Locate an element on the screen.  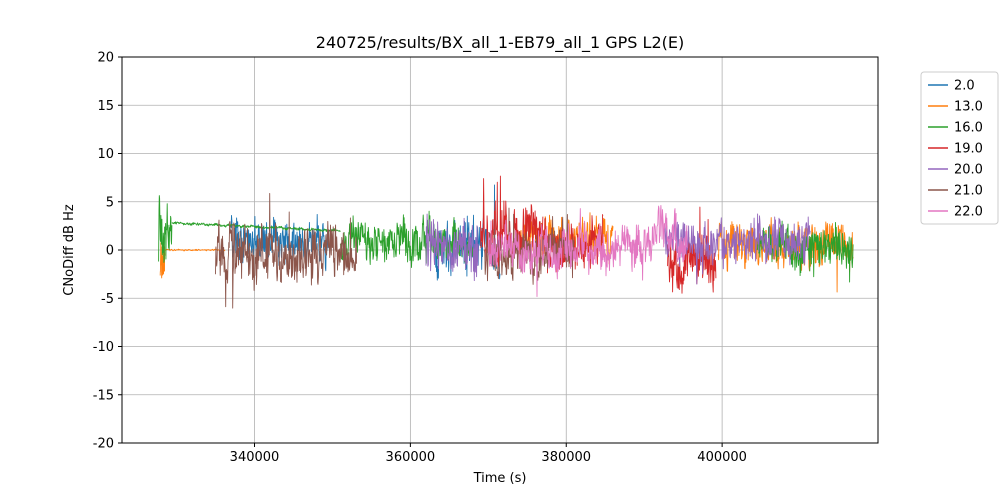
y-tick-label: -20 is located at coordinates (103, 444).